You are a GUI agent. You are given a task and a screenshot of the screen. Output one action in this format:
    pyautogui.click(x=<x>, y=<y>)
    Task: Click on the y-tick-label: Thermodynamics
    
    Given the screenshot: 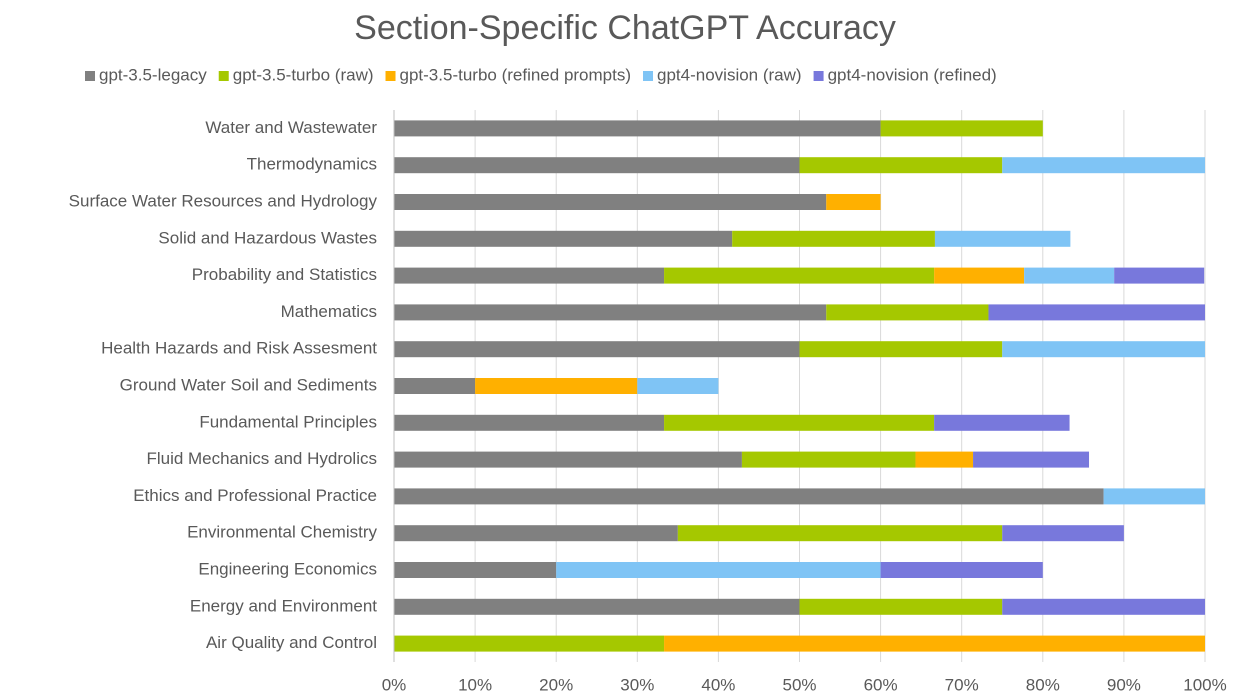 What is the action you would take?
    pyautogui.click(x=312, y=164)
    